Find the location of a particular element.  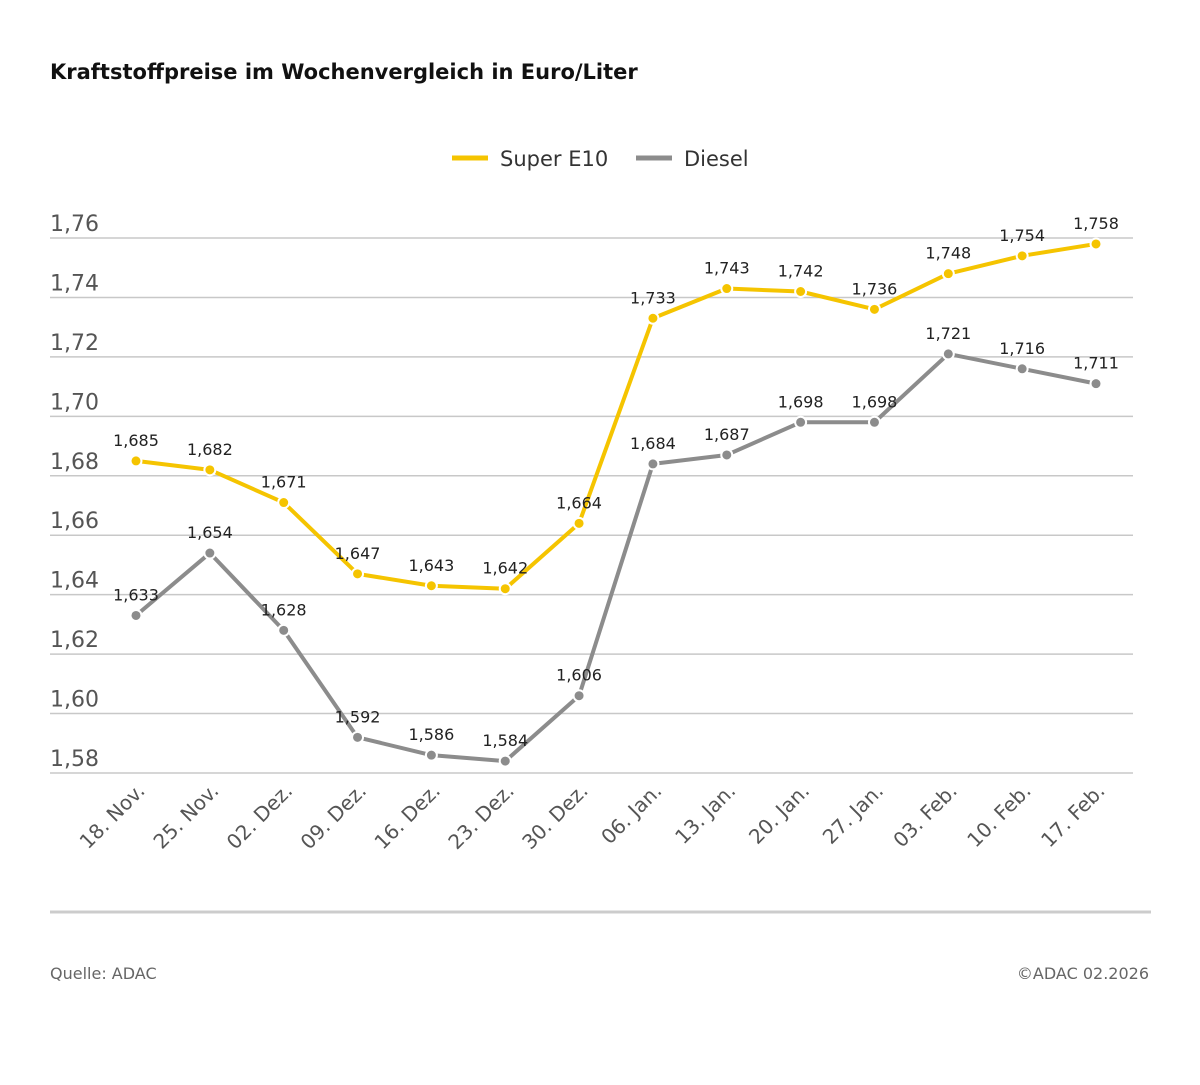

y-tick-label: 1,60 is located at coordinates (74, 700).